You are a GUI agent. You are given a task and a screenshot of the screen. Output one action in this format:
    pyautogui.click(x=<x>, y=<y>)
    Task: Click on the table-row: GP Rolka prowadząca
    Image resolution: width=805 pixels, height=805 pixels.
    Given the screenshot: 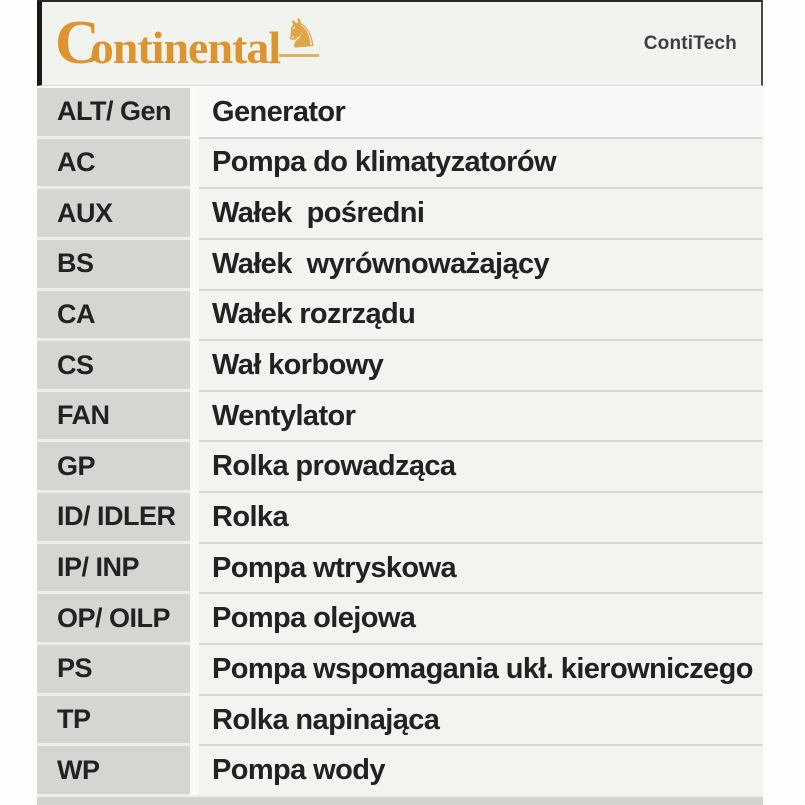 What is the action you would take?
    pyautogui.click(x=400, y=468)
    